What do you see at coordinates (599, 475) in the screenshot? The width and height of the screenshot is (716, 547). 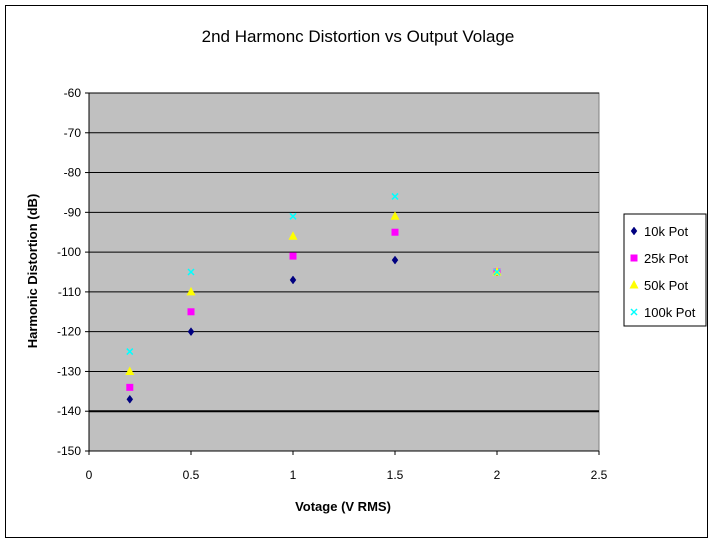 I see `x-tick-label: 2.5` at bounding box center [599, 475].